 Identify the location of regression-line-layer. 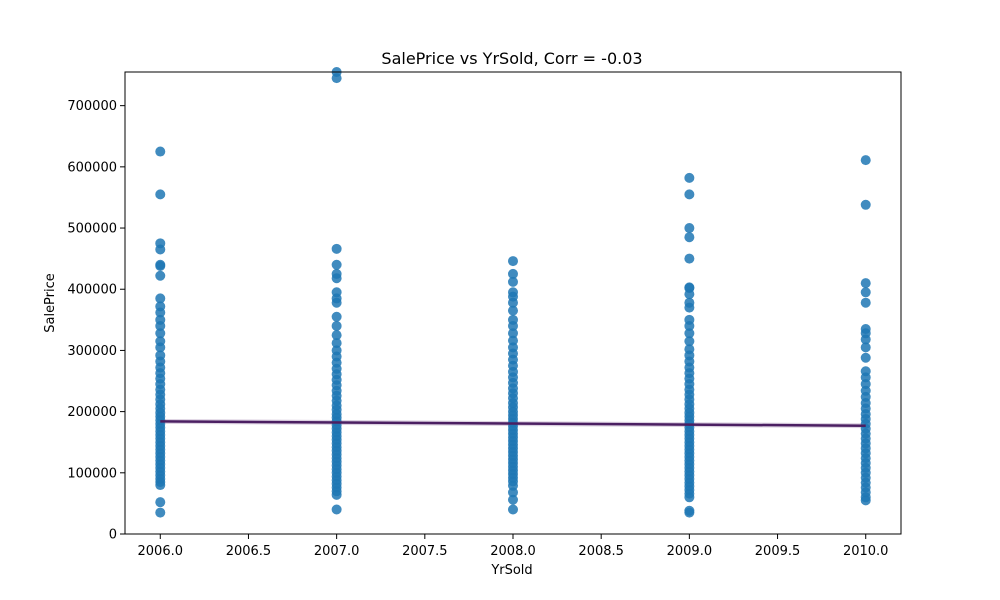
(513, 423).